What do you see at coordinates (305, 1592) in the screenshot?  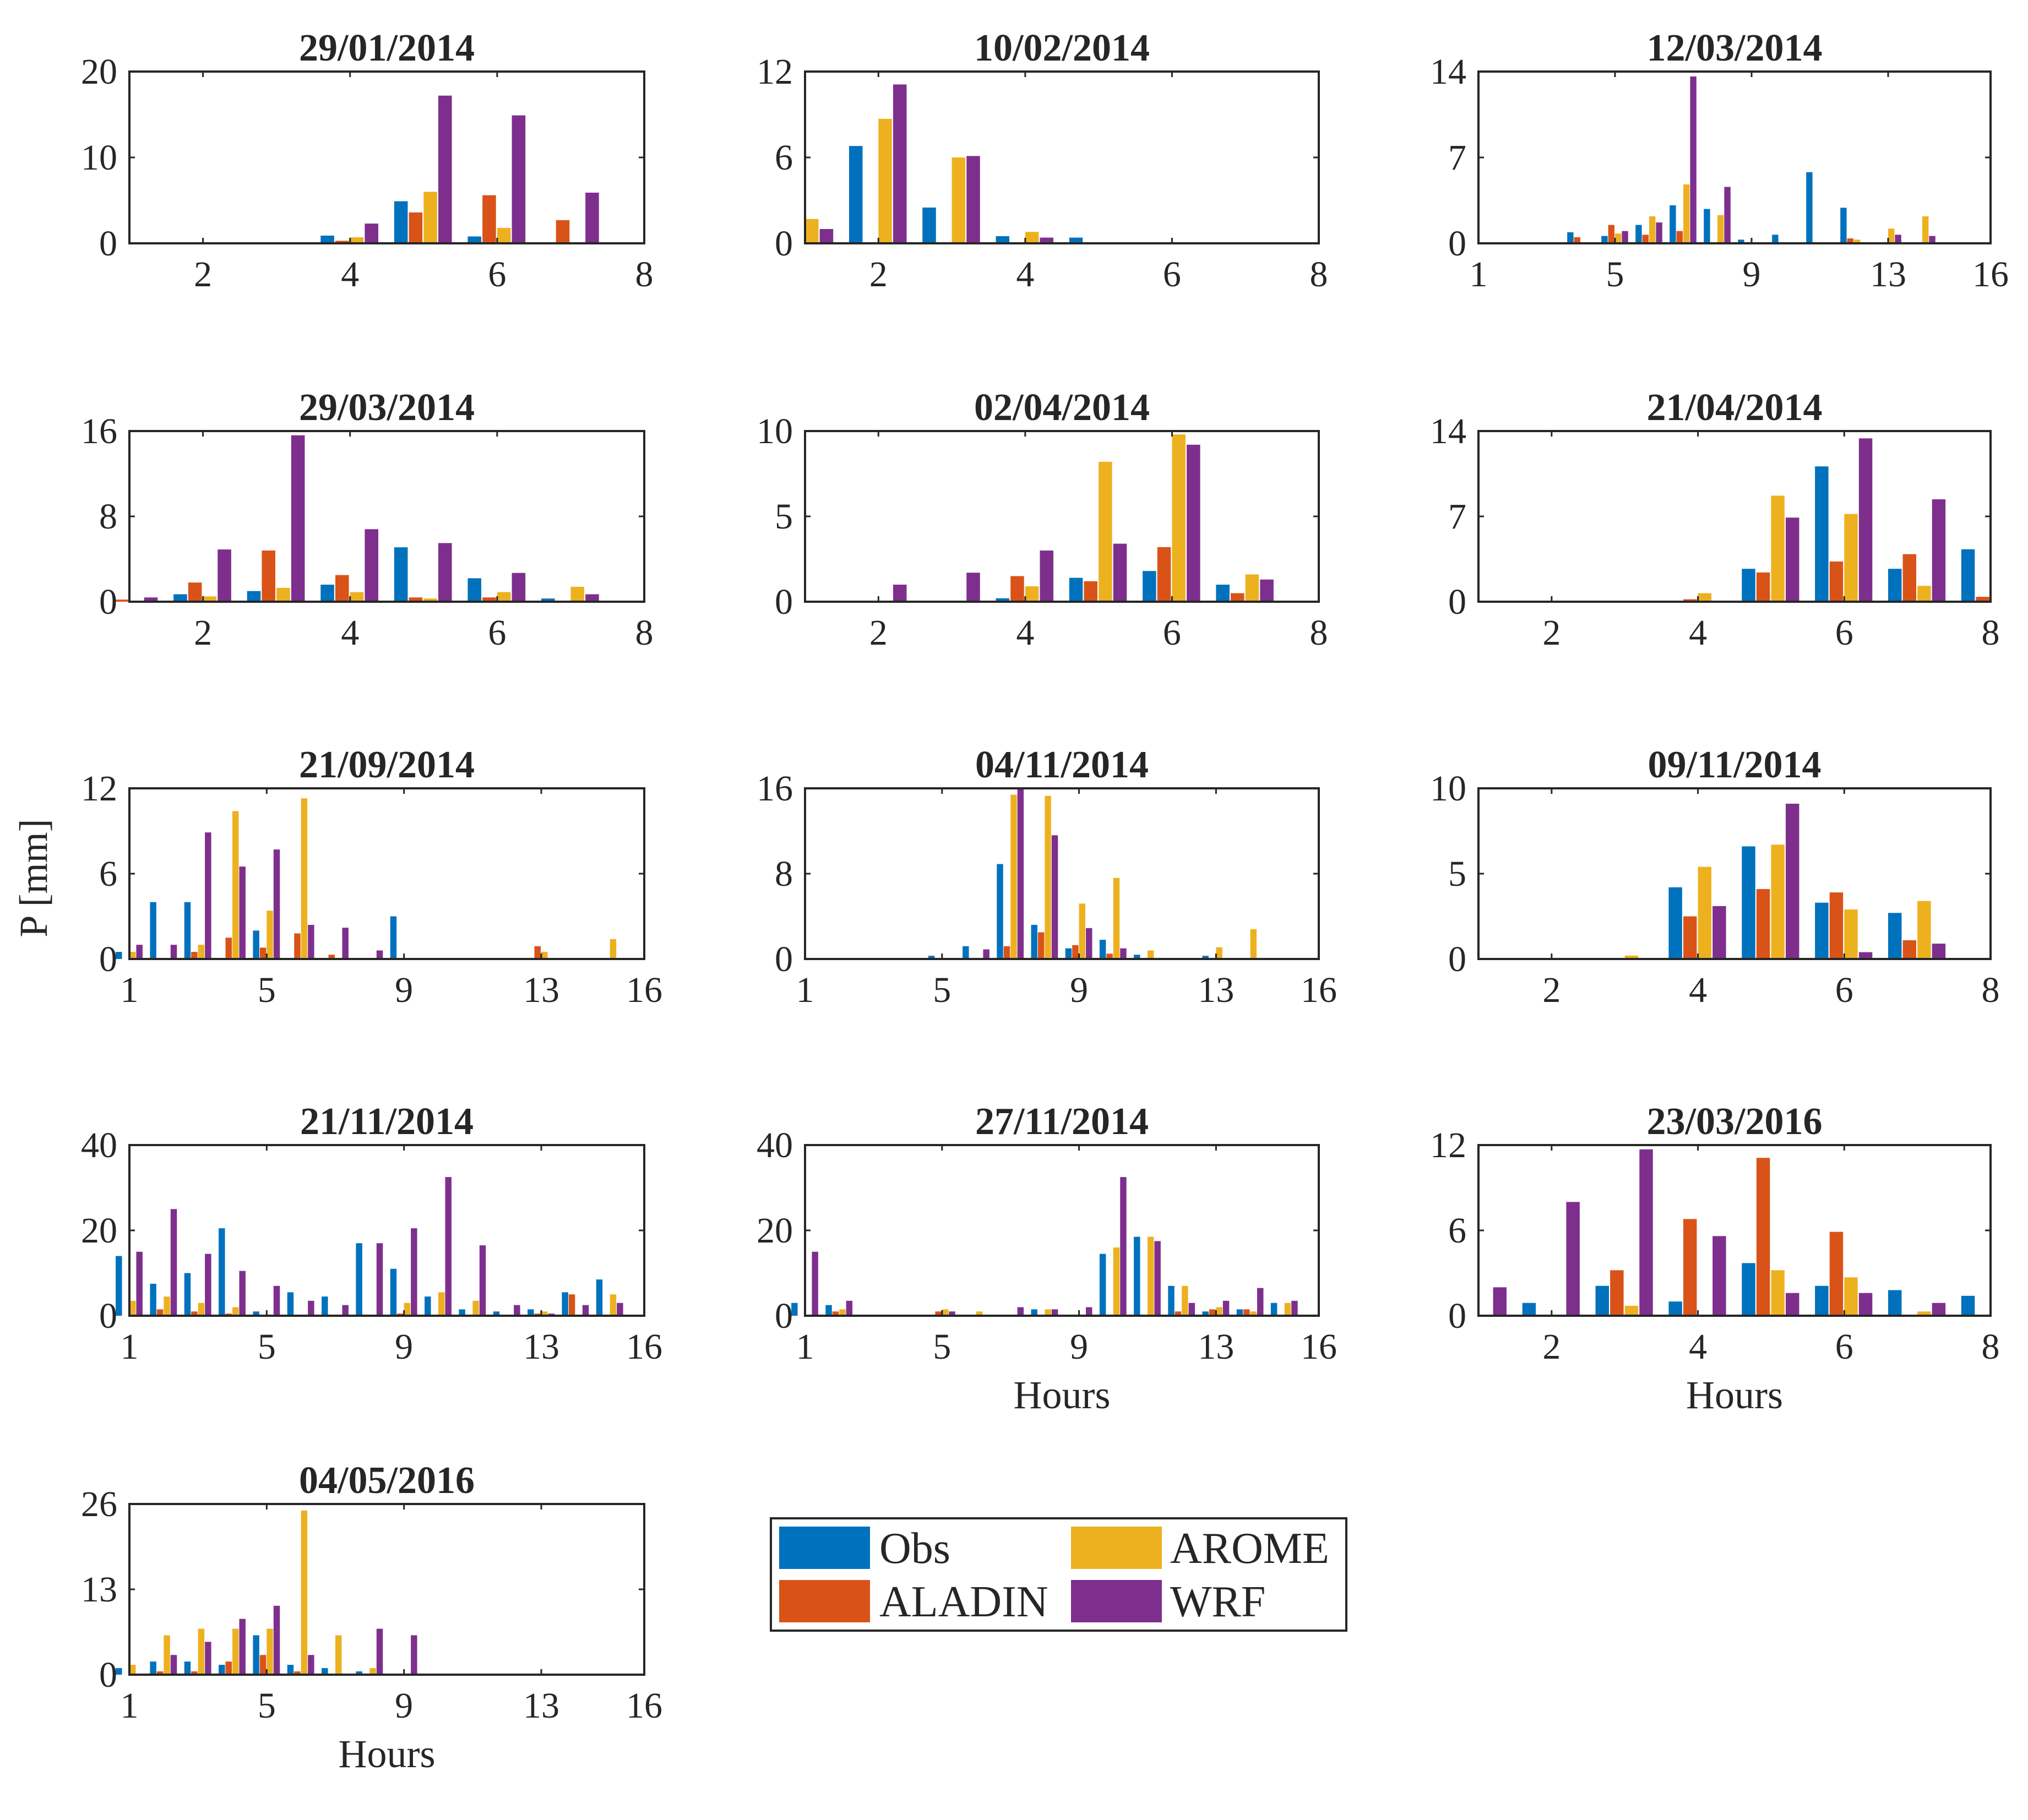 I see `bar-arome-h6` at bounding box center [305, 1592].